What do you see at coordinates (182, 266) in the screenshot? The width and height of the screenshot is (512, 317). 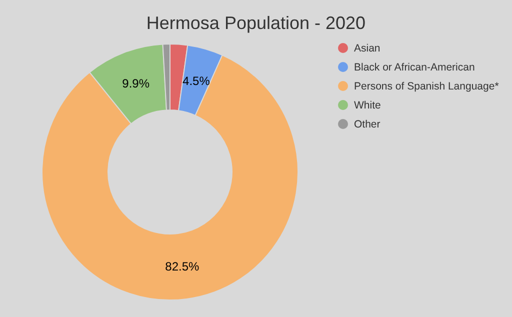 I see `data-label: 82.5%` at bounding box center [182, 266].